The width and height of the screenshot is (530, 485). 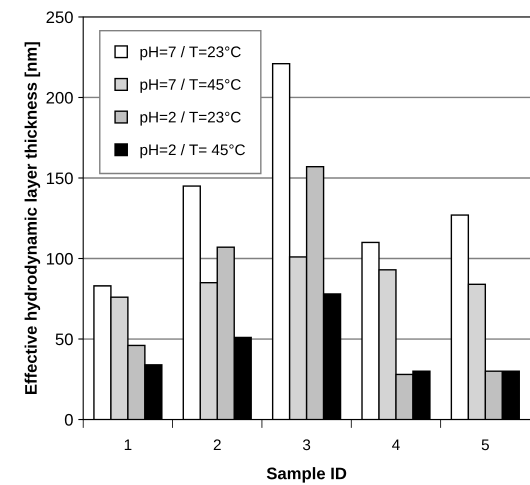 What do you see at coordinates (59, 258) in the screenshot?
I see `y-tick-label: 100` at bounding box center [59, 258].